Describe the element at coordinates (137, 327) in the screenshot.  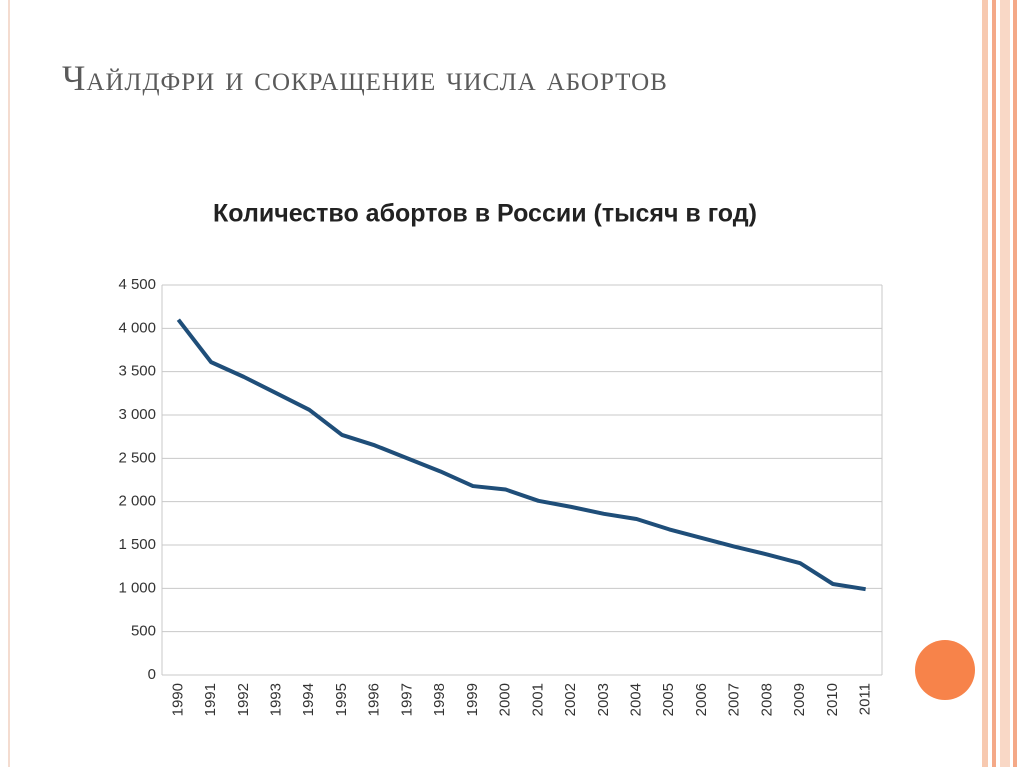
I see `y-tick-label: 4 000` at that location.